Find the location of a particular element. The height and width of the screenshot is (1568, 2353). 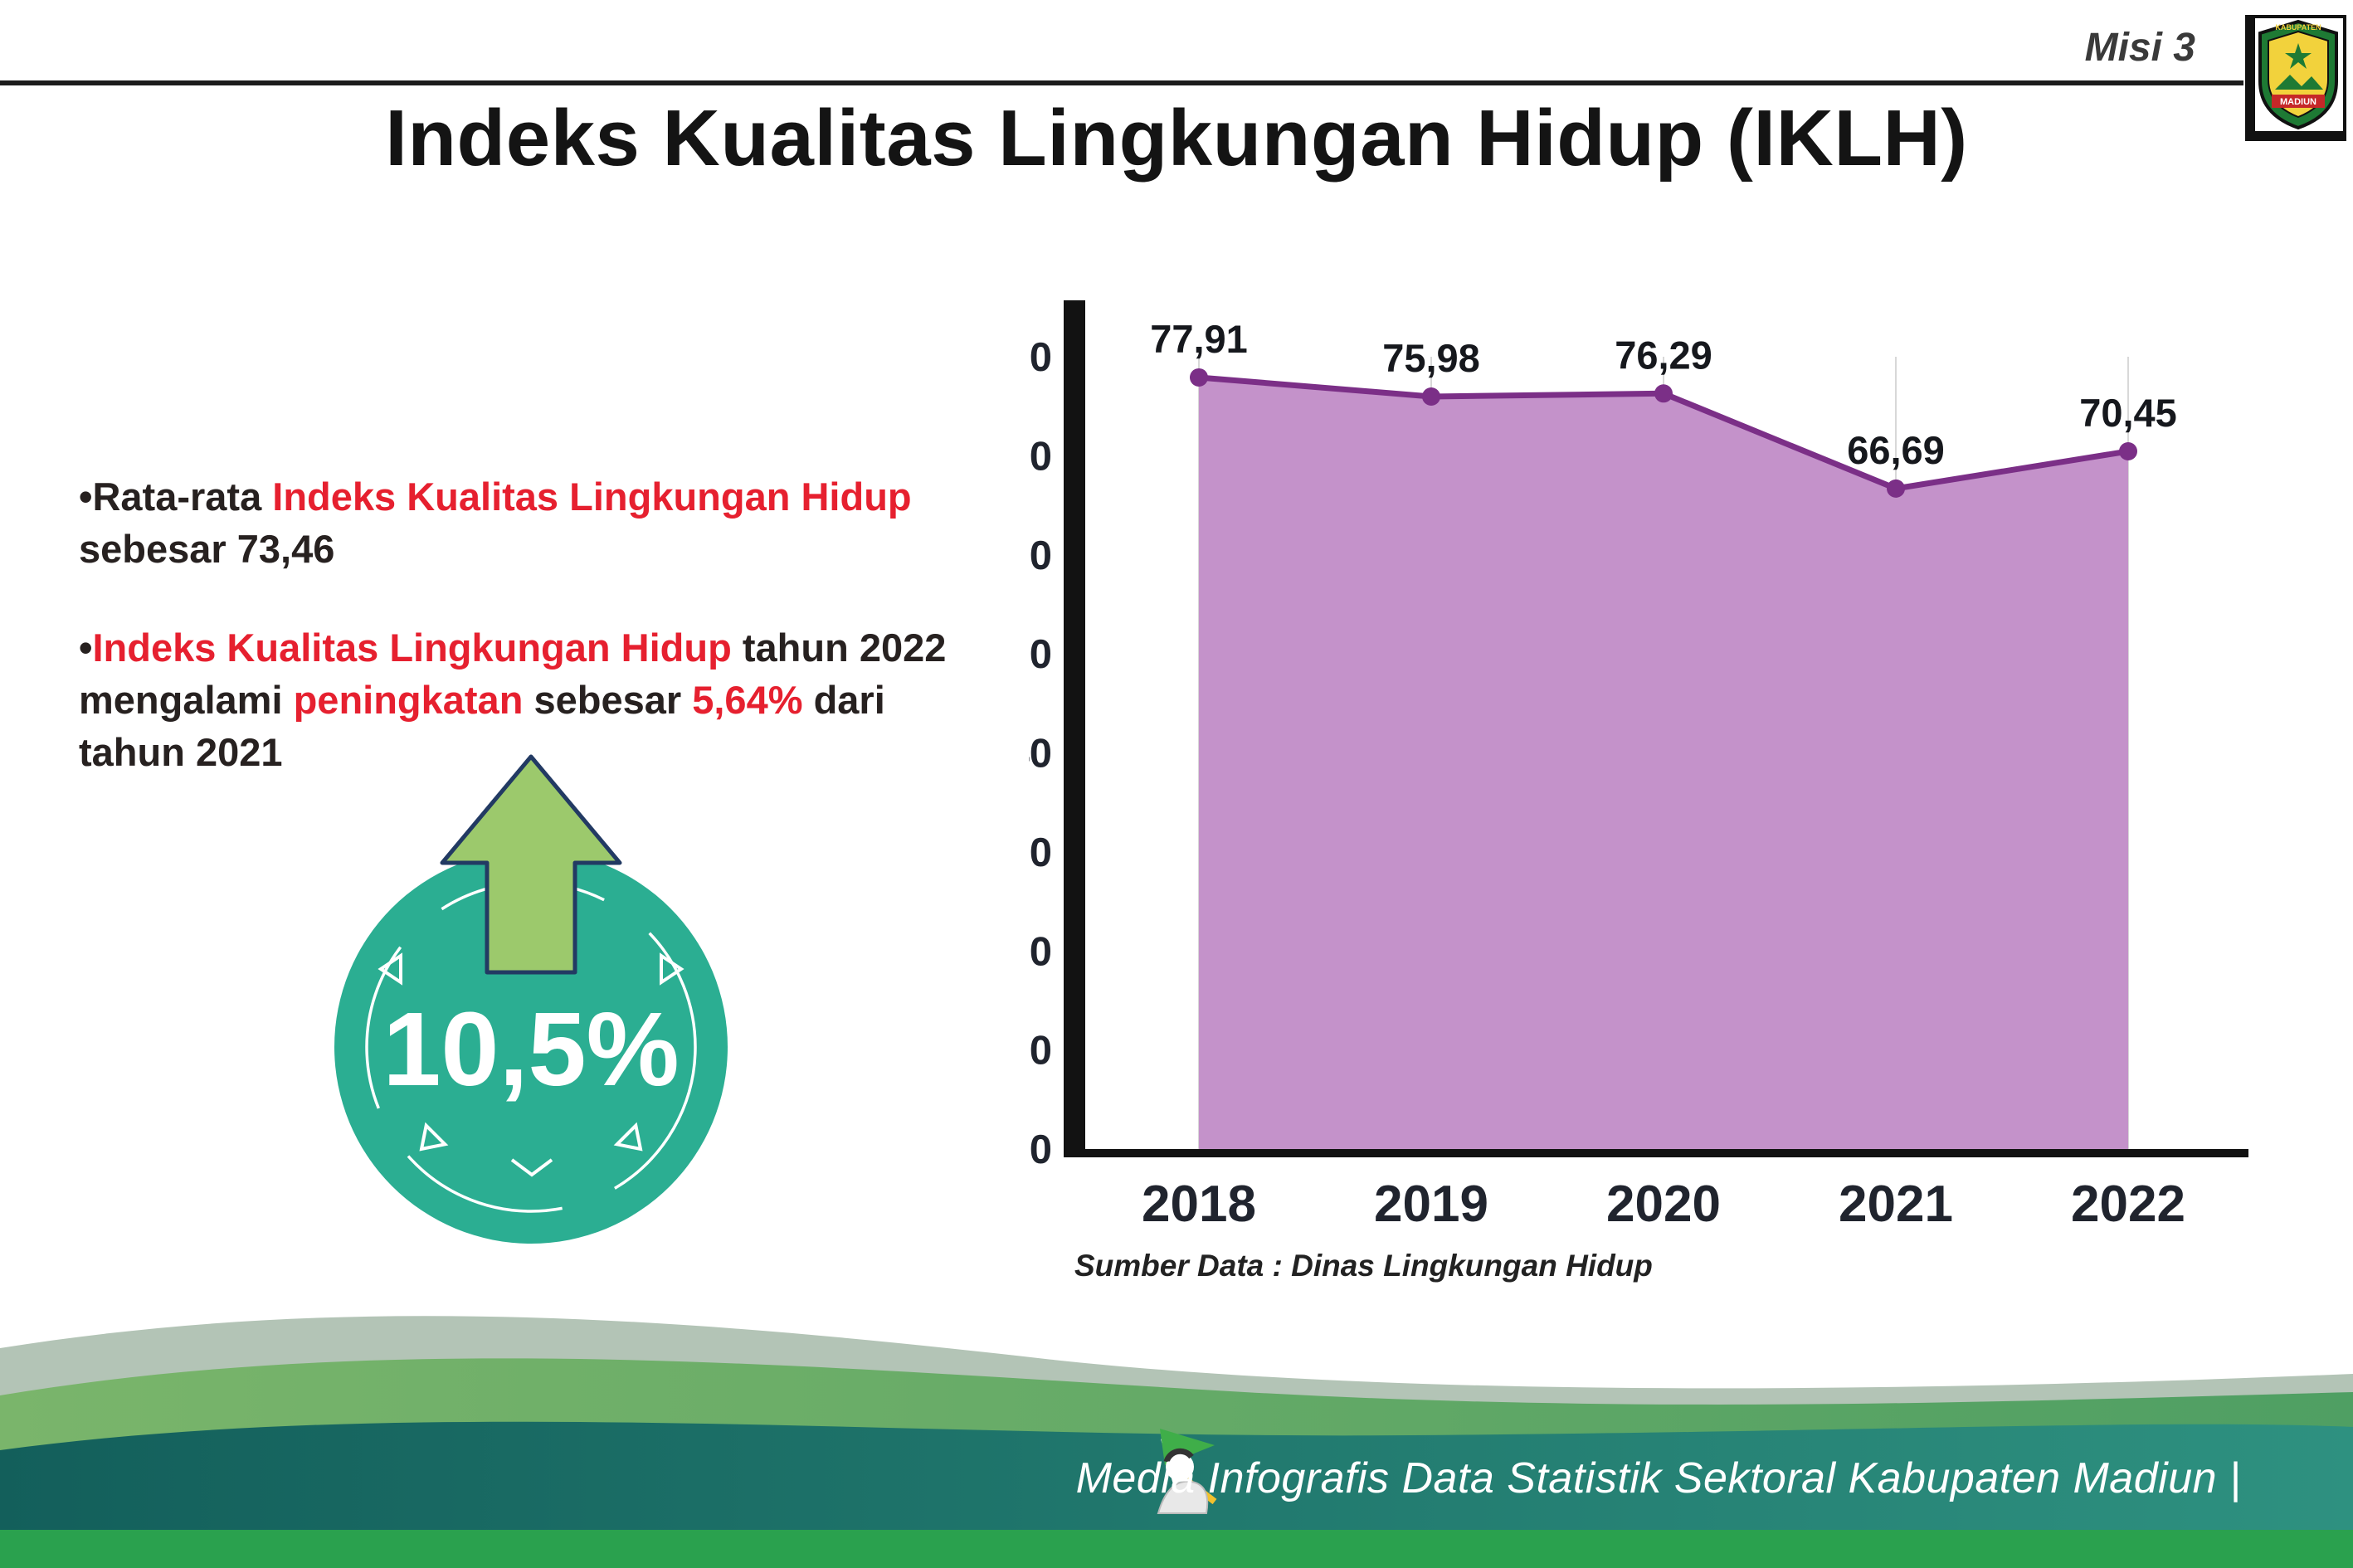

y-tick-label: 50 is located at coordinates (1040, 654).